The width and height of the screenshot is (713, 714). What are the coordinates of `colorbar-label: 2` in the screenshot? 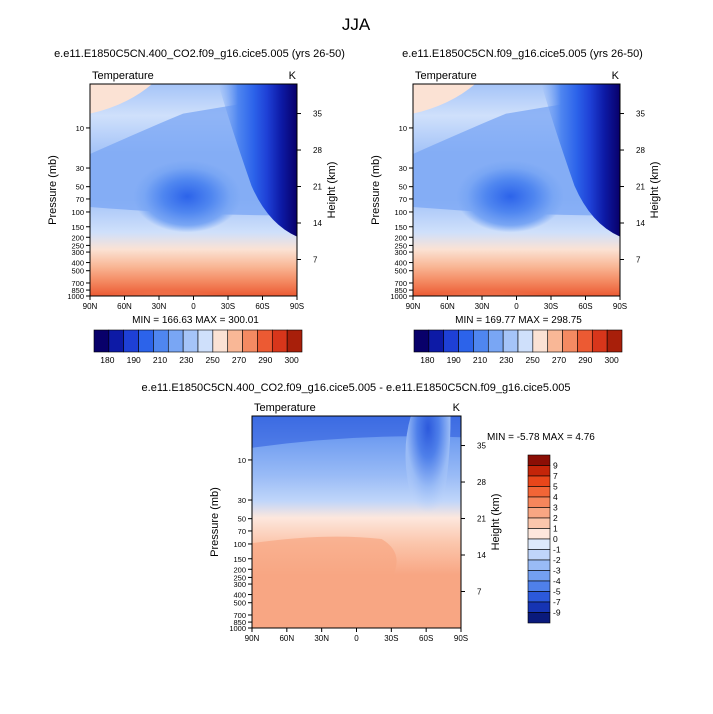 It's located at (555, 518).